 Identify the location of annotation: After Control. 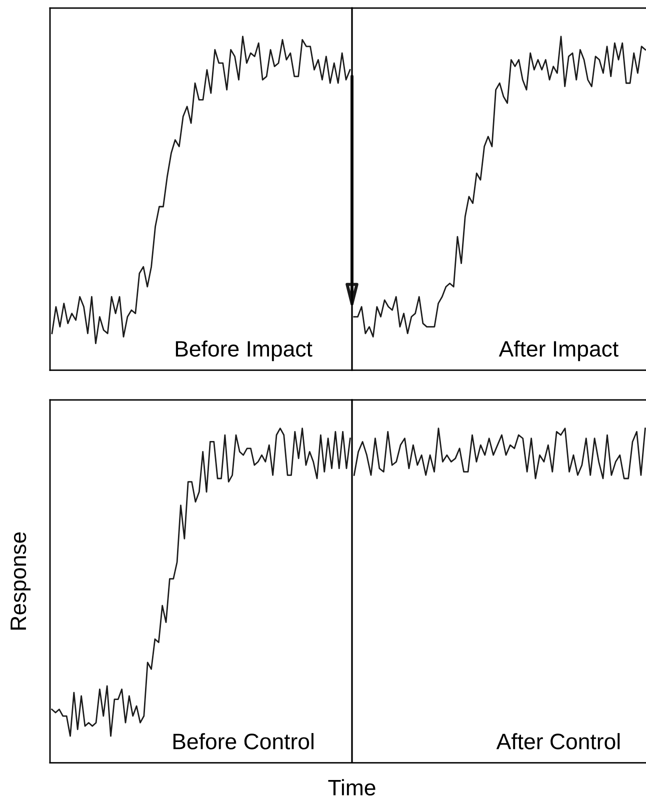
(558, 741).